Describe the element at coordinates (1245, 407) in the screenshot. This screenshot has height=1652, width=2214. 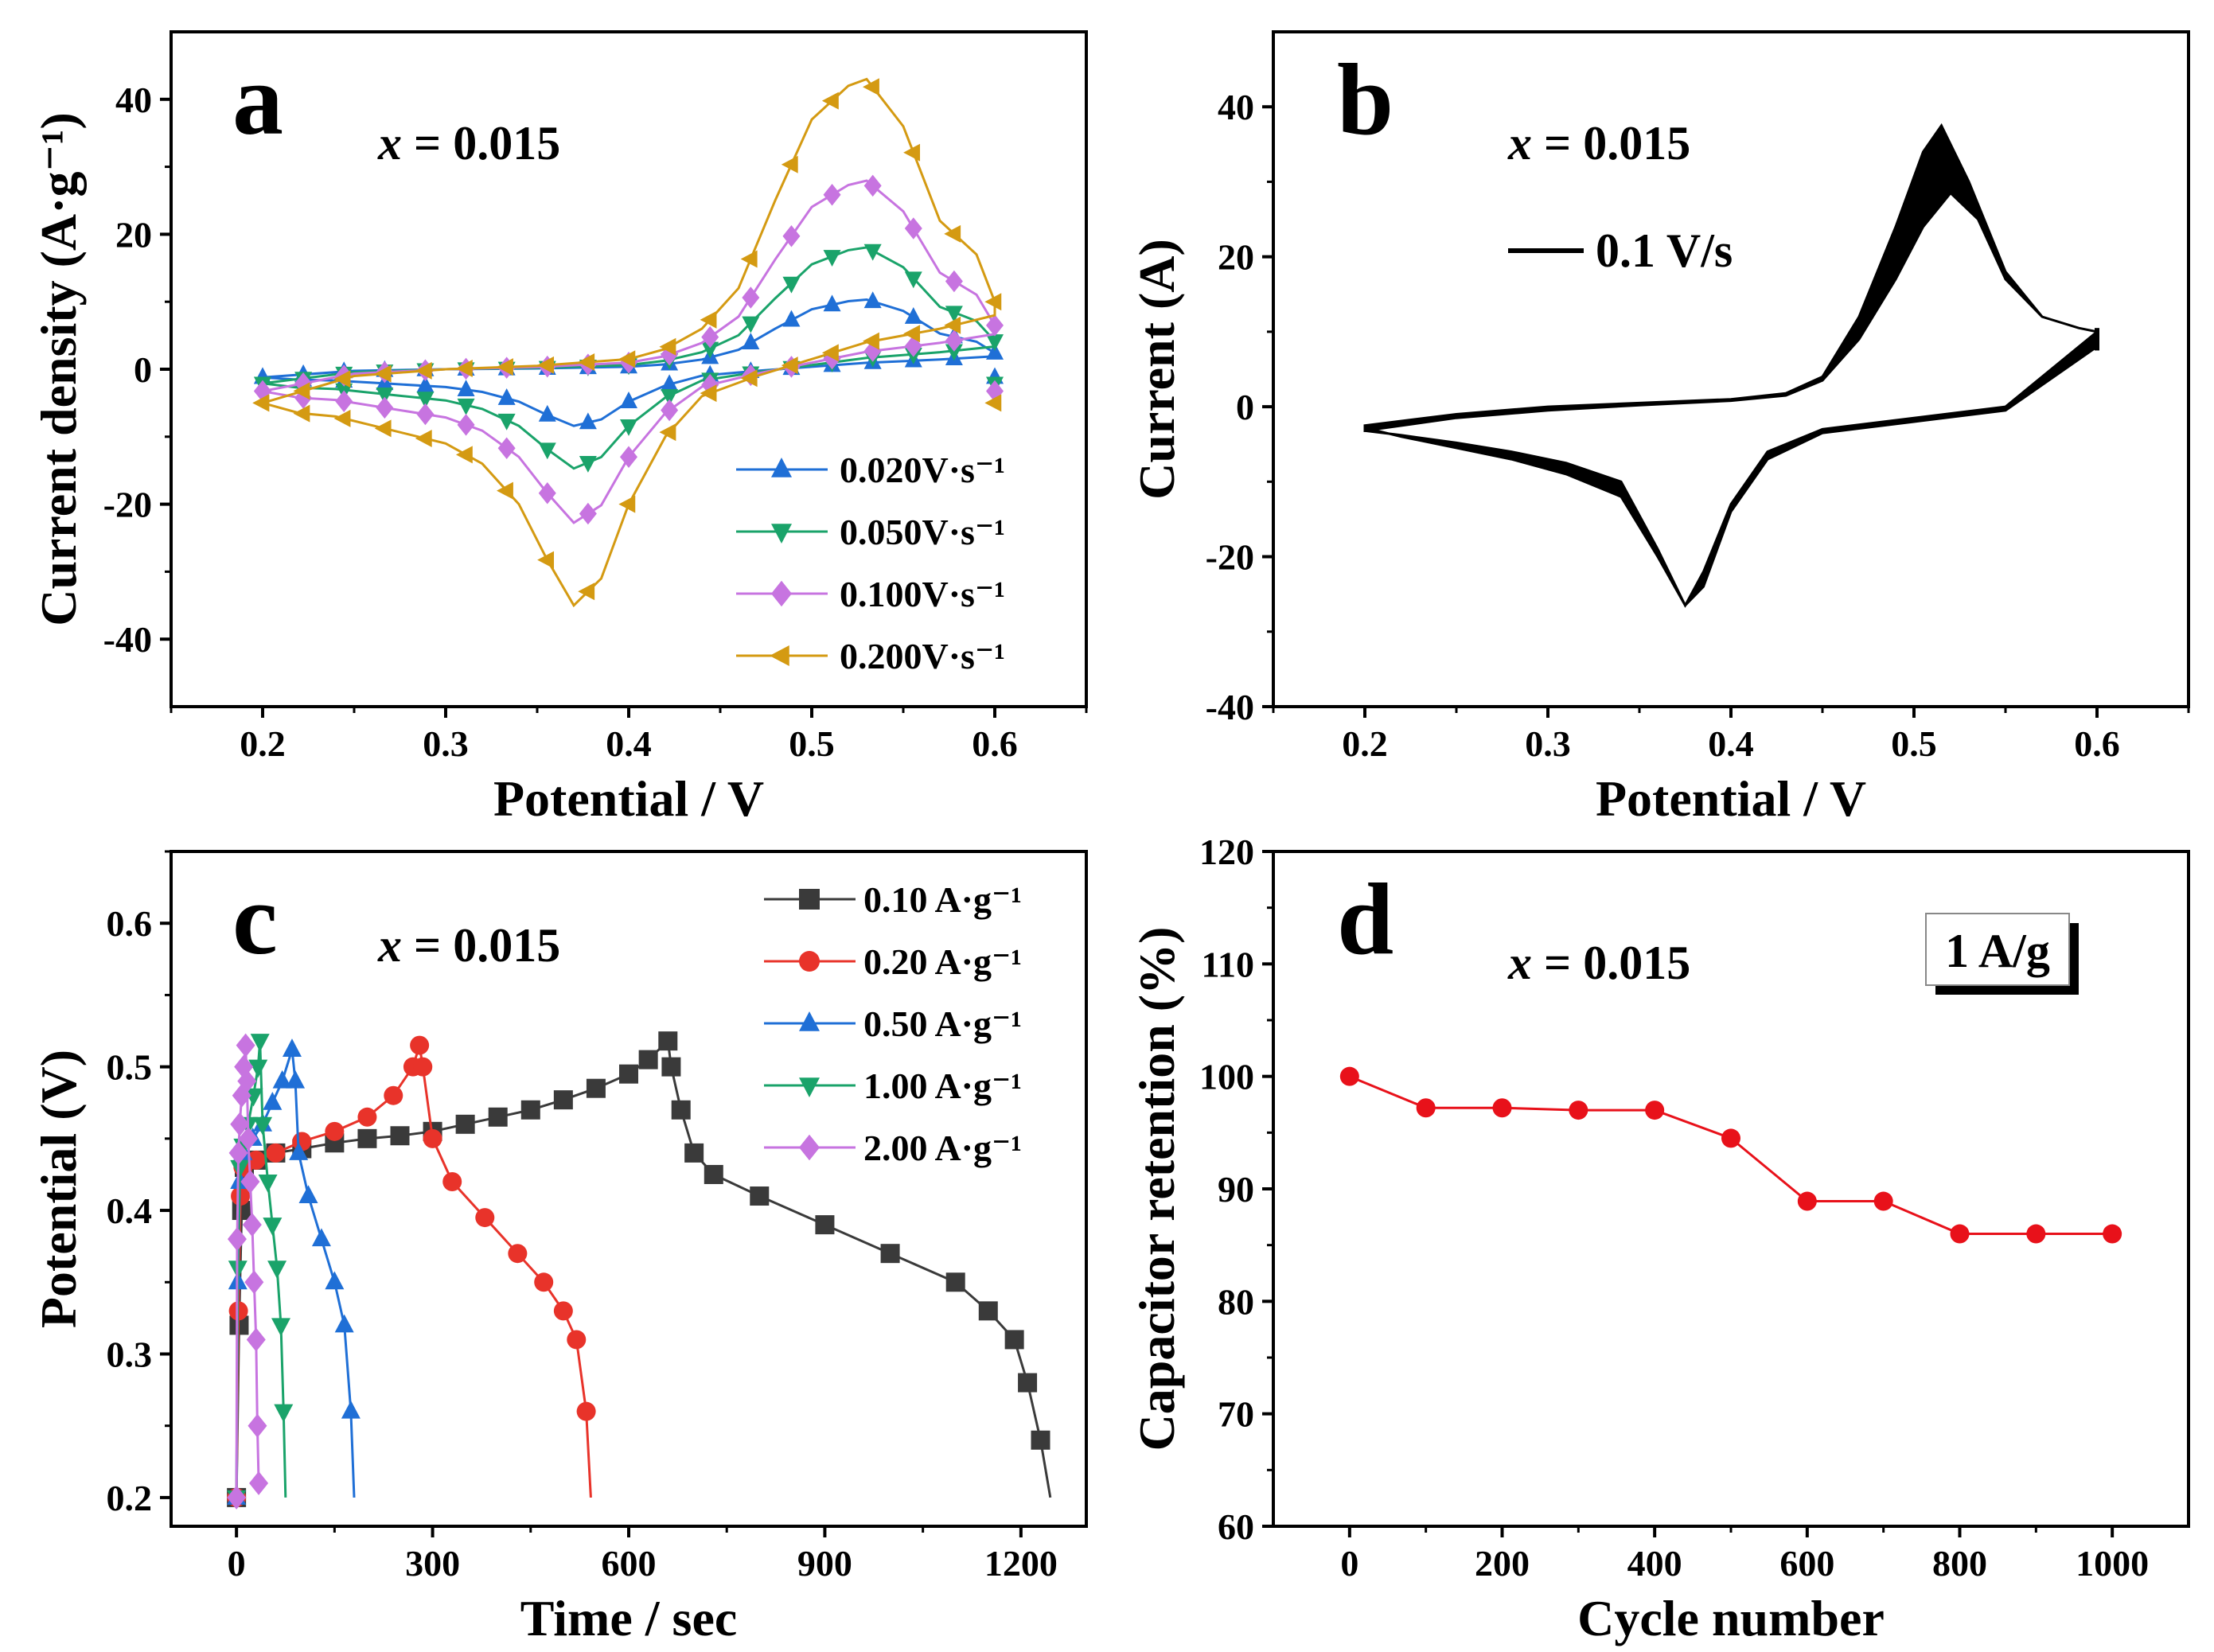
I see `y-tick-label: 0` at that location.